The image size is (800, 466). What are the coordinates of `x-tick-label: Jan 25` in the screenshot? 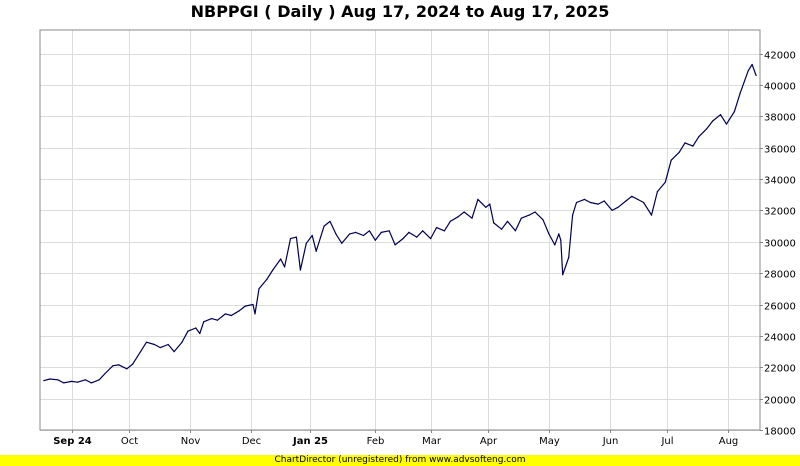 It's located at (310, 441).